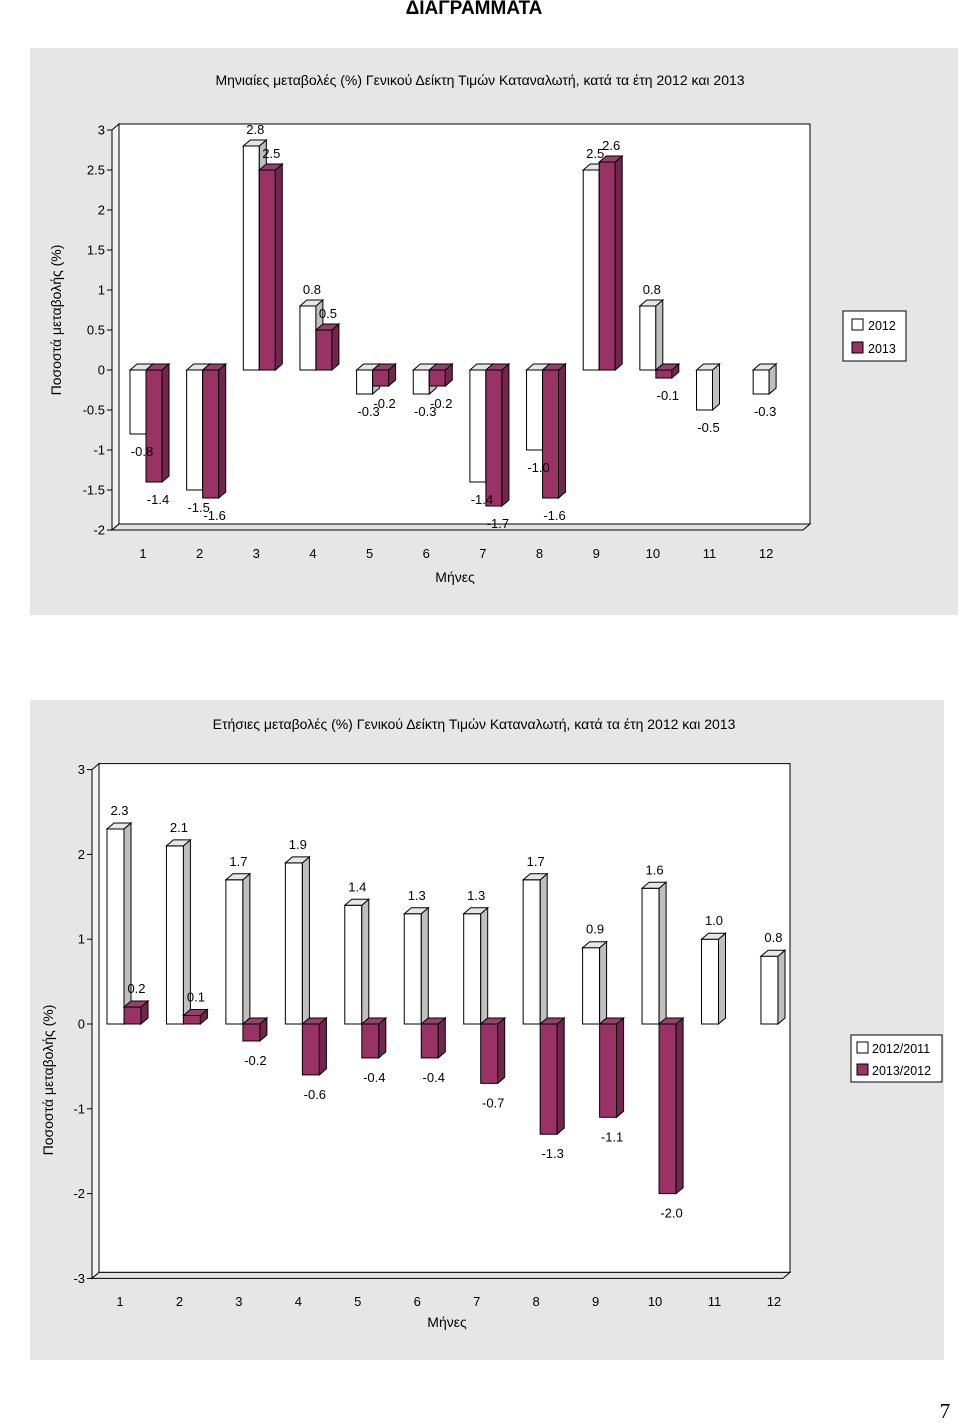 This screenshot has width=960, height=1424. Describe the element at coordinates (255, 129) in the screenshot. I see `data-label: 2.8` at that location.